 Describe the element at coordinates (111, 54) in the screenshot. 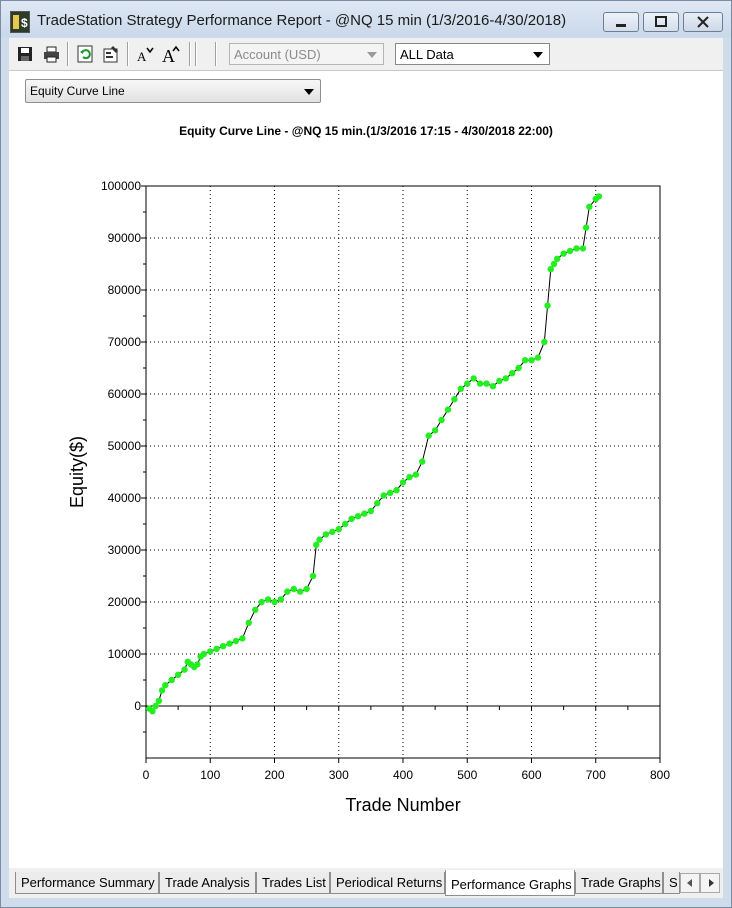

I see `settings-icon` at that location.